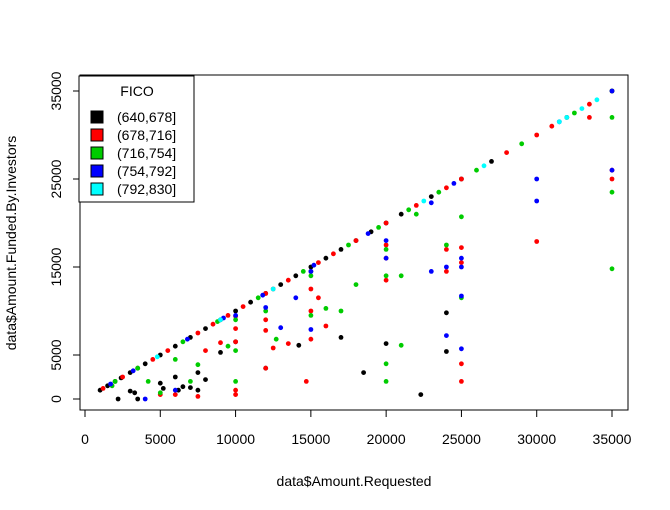  I want to click on legend-label: (716,754], so click(146, 153).